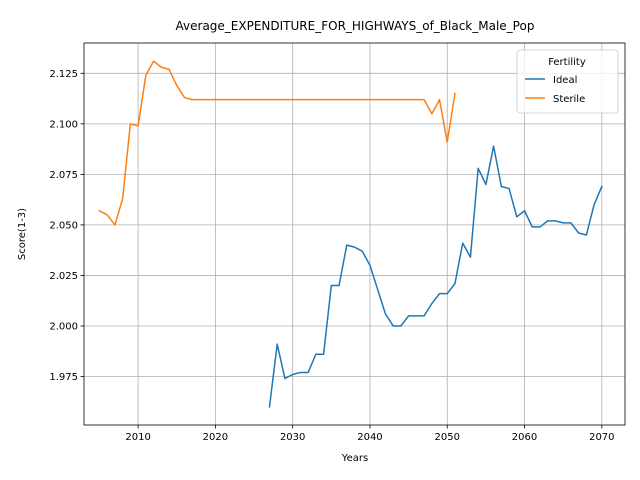 The height and width of the screenshot is (480, 640). I want to click on y-axis-label: Score(1-3), so click(22, 234).